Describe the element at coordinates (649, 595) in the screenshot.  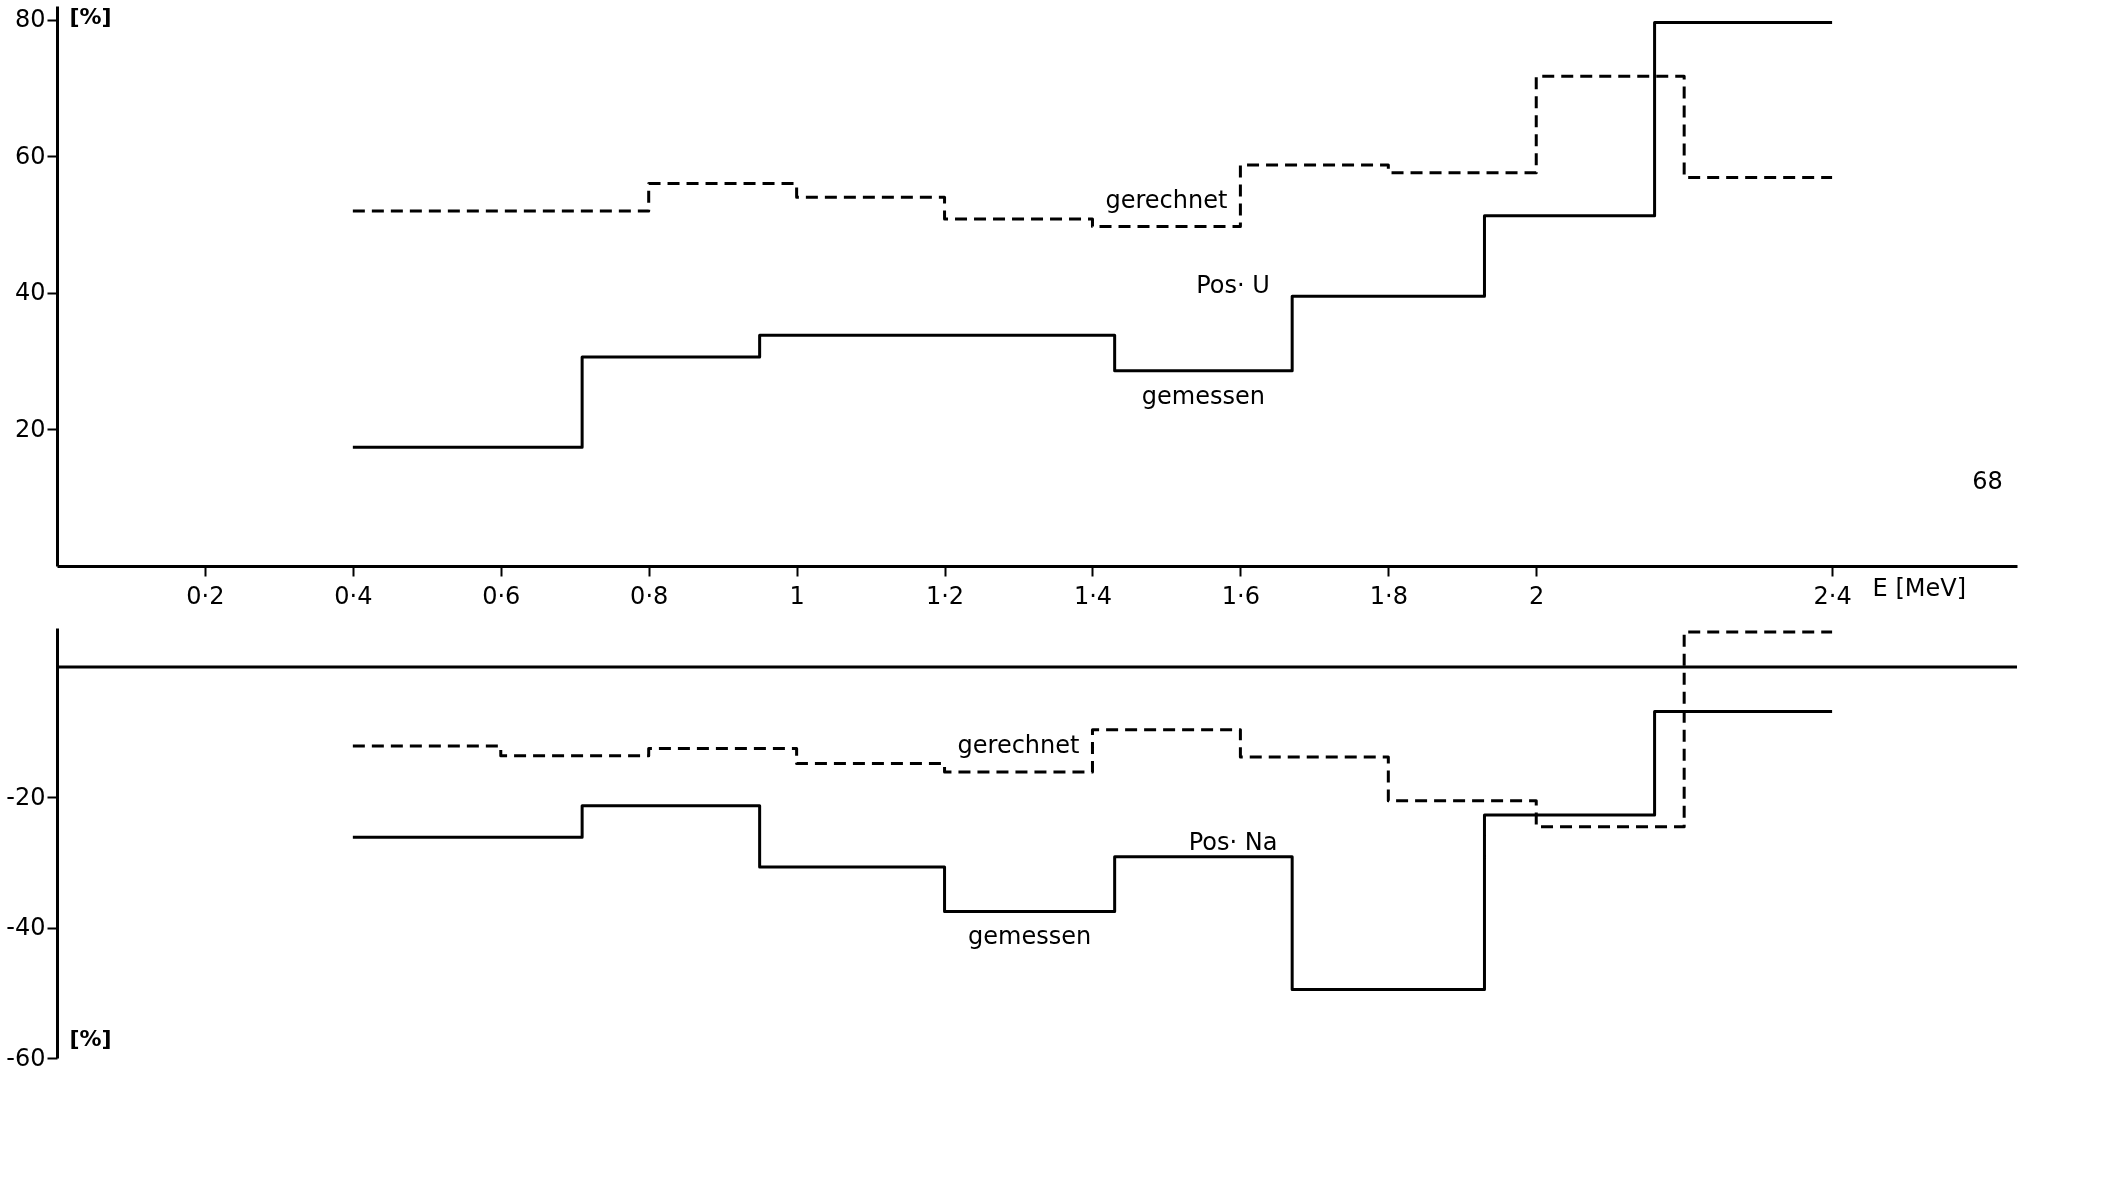
I see `x-tick-label: 0·8` at that location.